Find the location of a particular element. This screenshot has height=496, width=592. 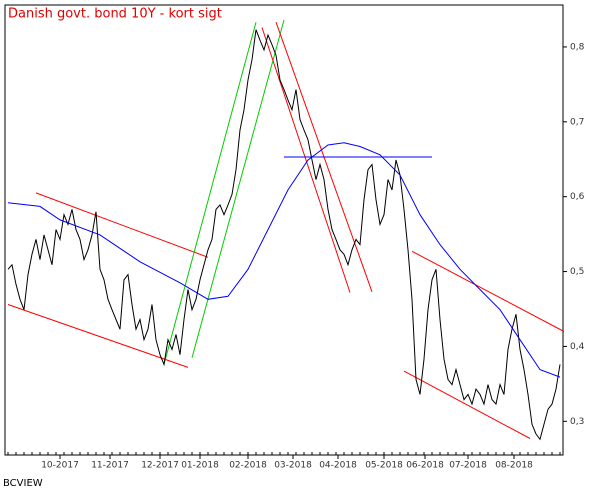

y-tick-label: 0,6 is located at coordinates (577, 197).